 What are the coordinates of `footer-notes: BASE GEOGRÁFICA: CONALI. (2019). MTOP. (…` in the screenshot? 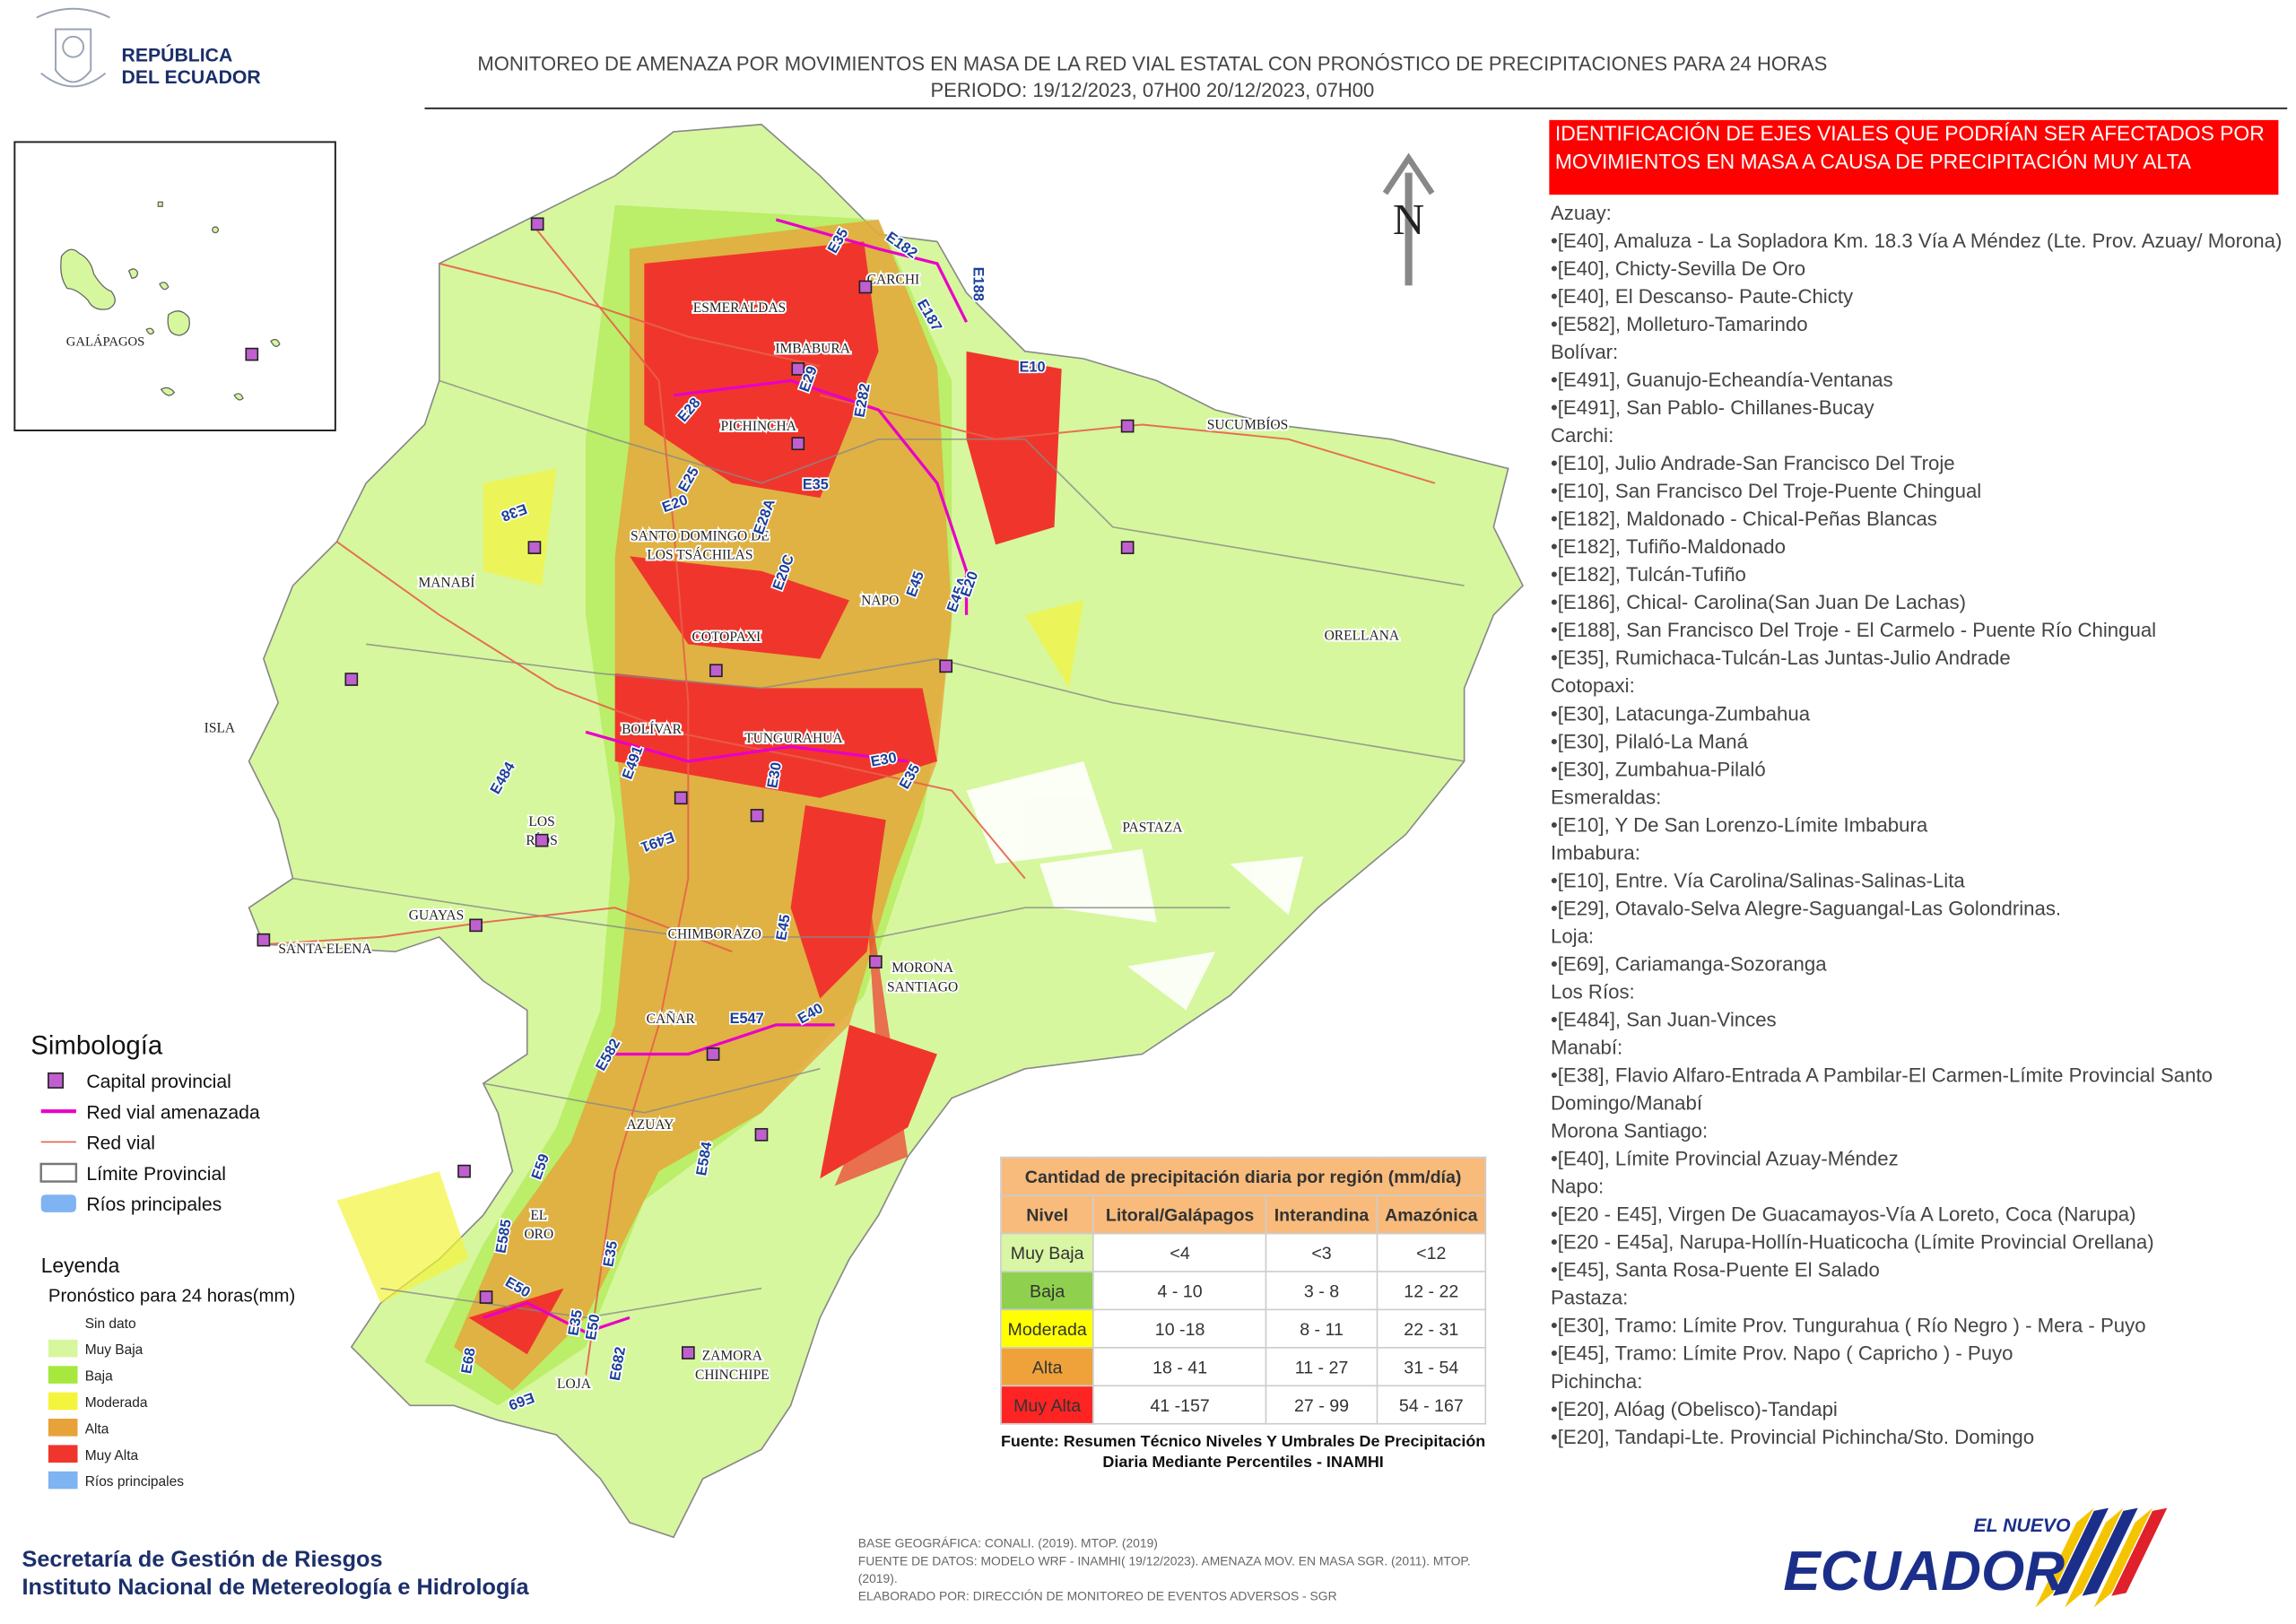 It's located at (1180, 1569).